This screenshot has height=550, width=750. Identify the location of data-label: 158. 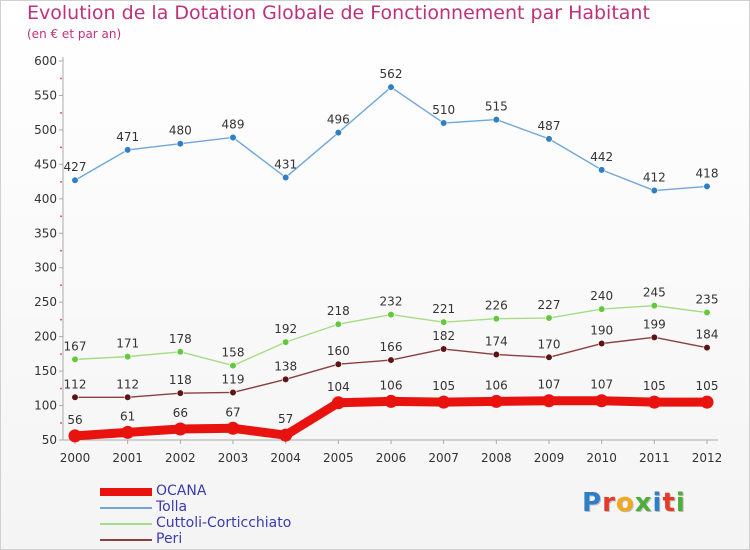
(233, 353).